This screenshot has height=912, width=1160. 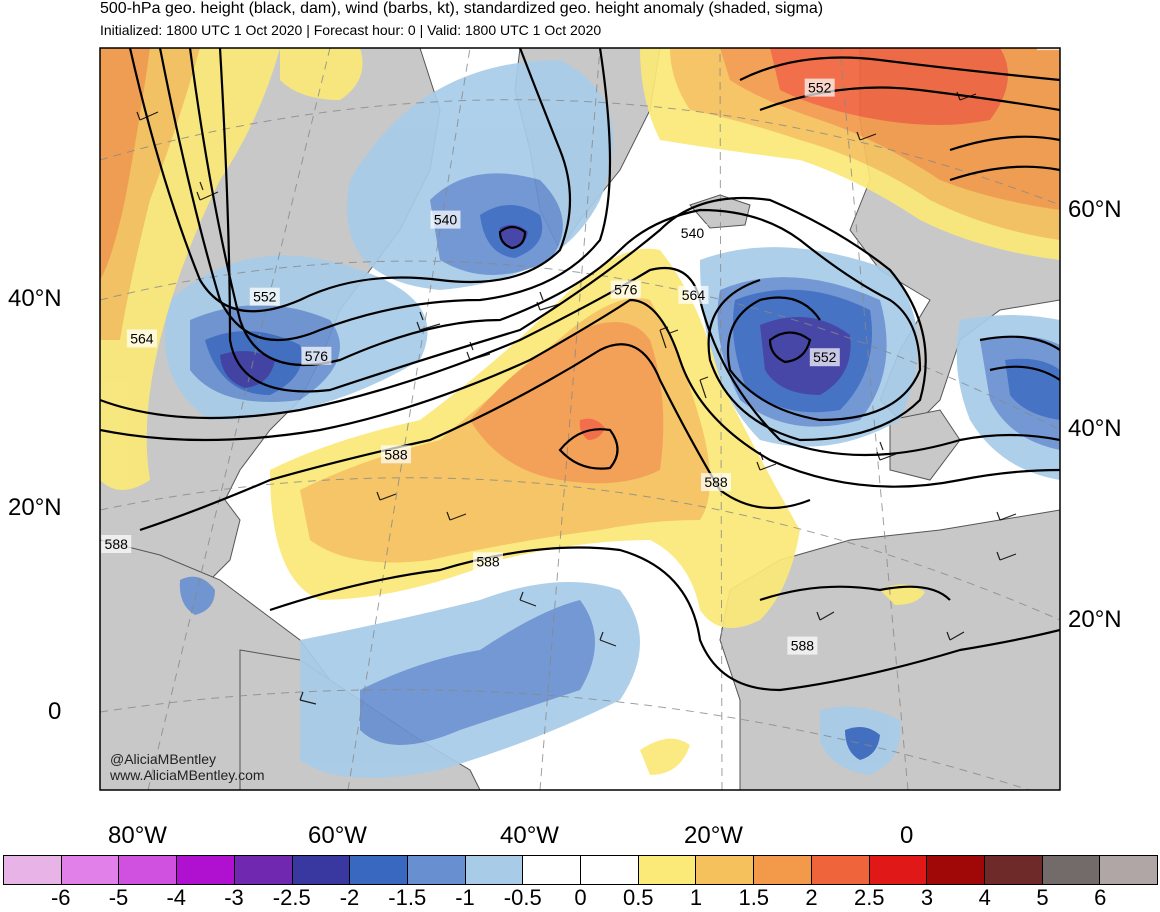 I want to click on colorbar-label: -4, so click(x=176, y=897).